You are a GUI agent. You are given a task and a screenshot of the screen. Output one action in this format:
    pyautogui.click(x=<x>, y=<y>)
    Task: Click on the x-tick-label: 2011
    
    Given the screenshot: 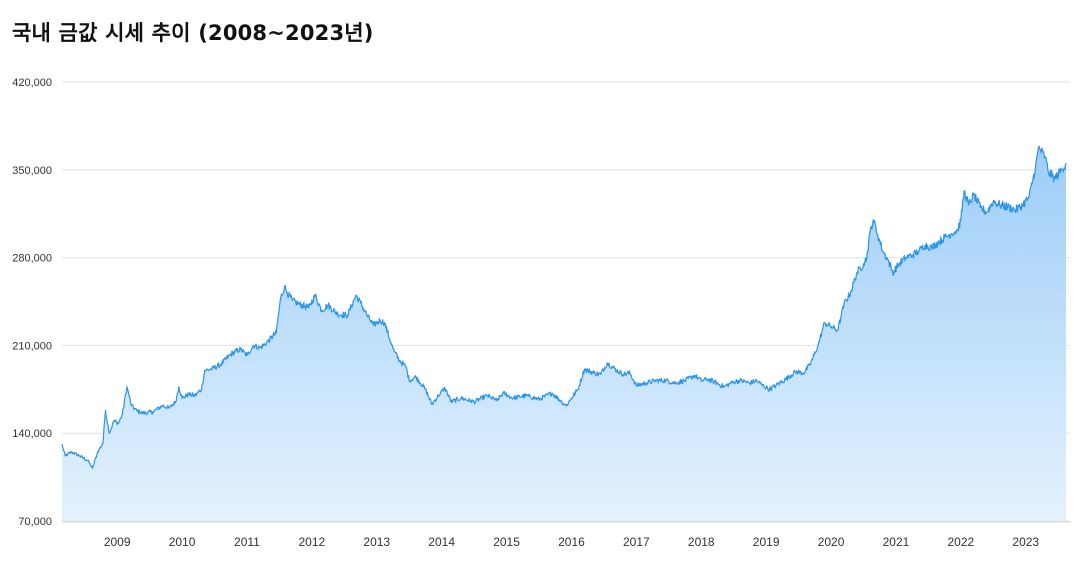 What is the action you would take?
    pyautogui.click(x=247, y=542)
    